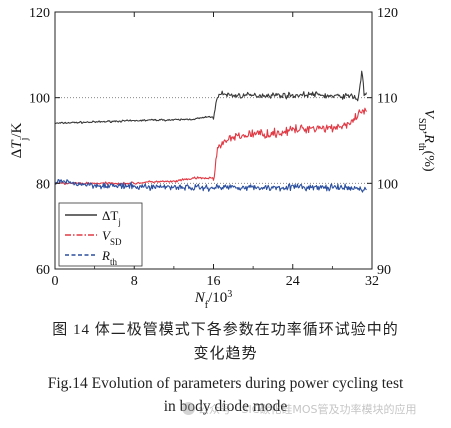 Image resolution: width=451 pixels, height=428 pixels. What do you see at coordinates (111, 217) in the screenshot?
I see `legend-label-0: ΔTj` at bounding box center [111, 217].